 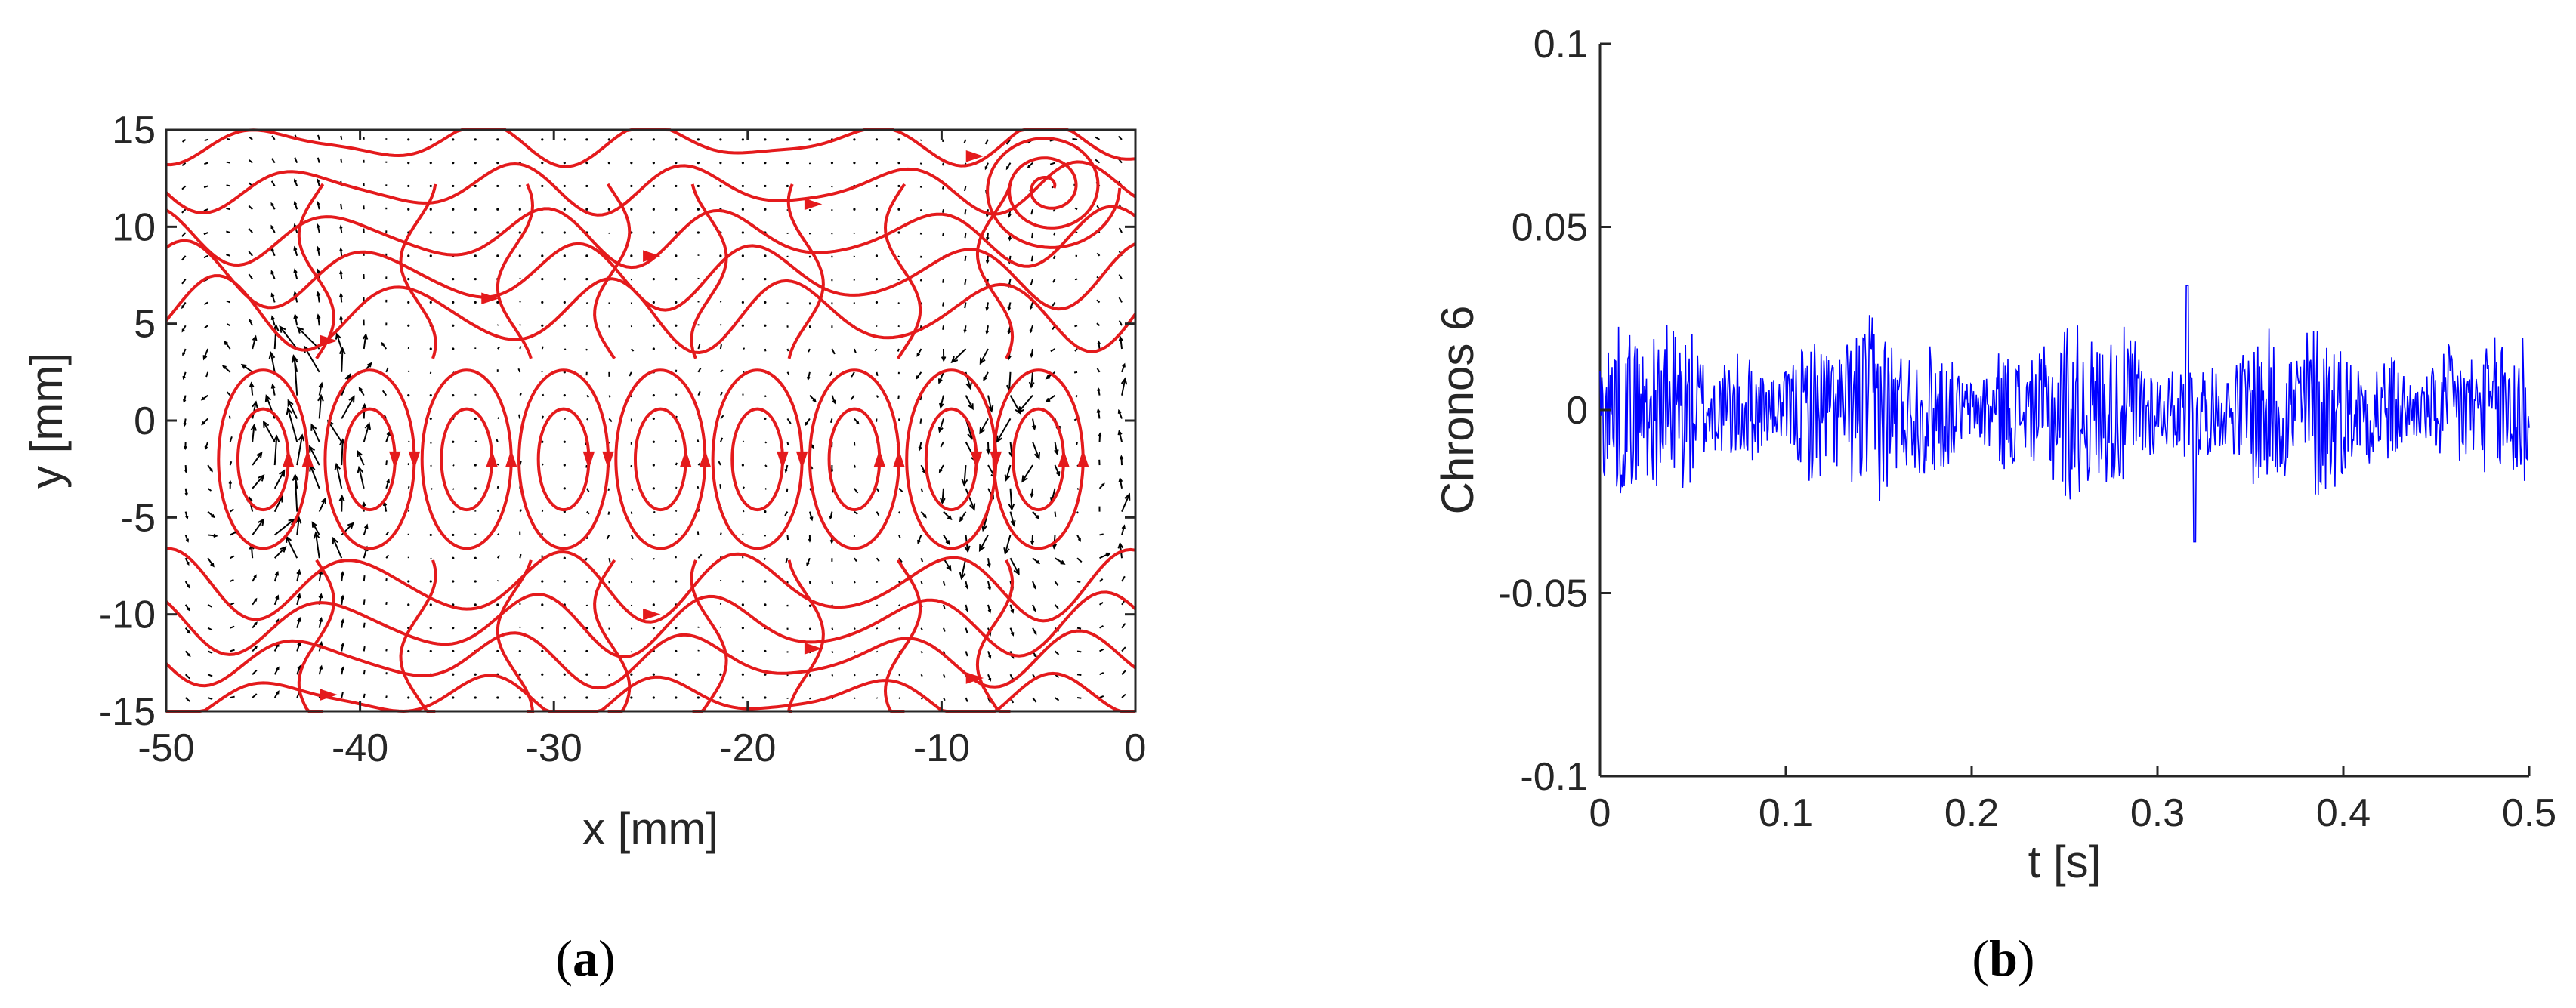 What do you see at coordinates (709, 636) in the screenshot?
I see `streamline-vertical` at bounding box center [709, 636].